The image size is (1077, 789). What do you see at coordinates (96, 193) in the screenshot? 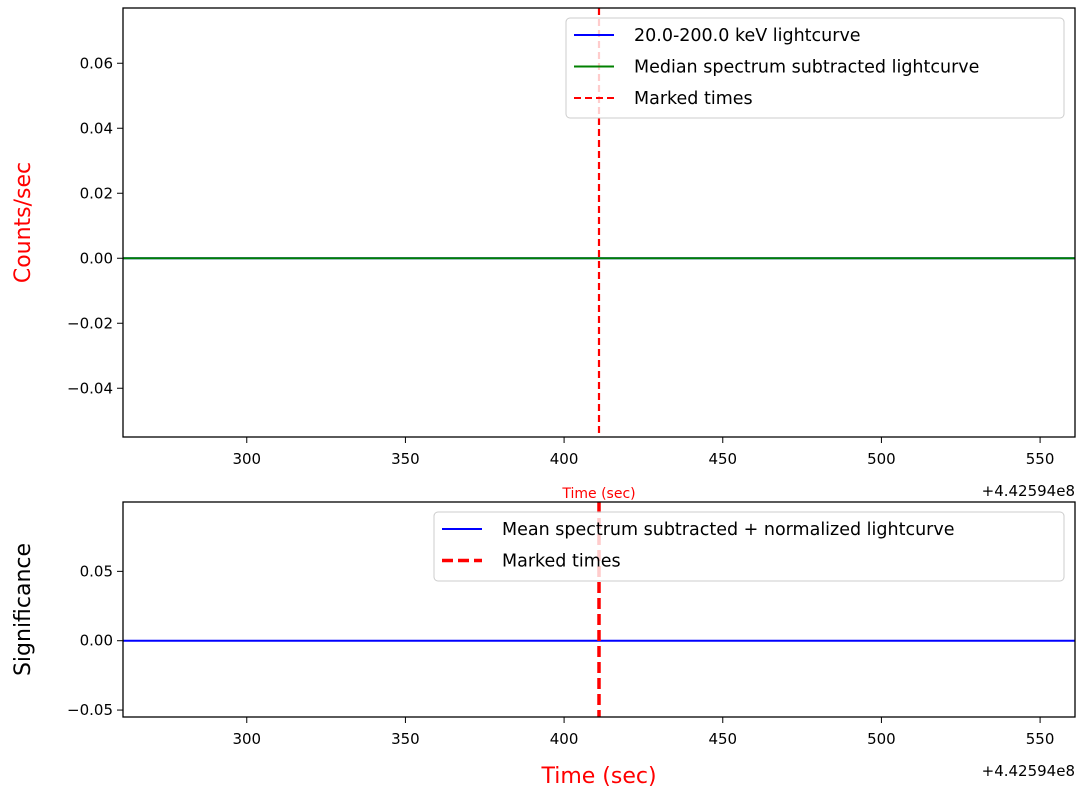
I see `y-tick-label: 0.02` at bounding box center [96, 193].